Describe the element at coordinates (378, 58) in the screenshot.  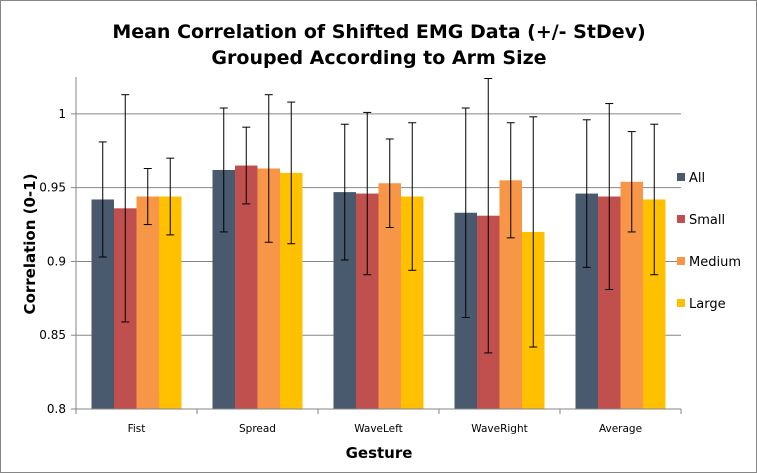
I see `chart-title-line-2: Grouped According to Arm Size` at that location.